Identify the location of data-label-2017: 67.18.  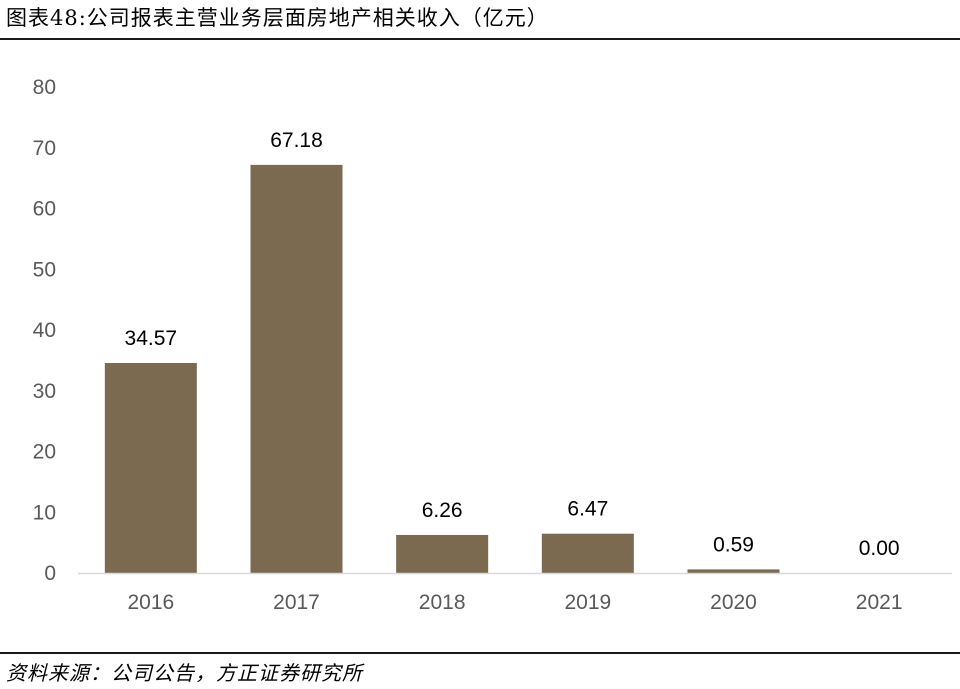
(296, 140).